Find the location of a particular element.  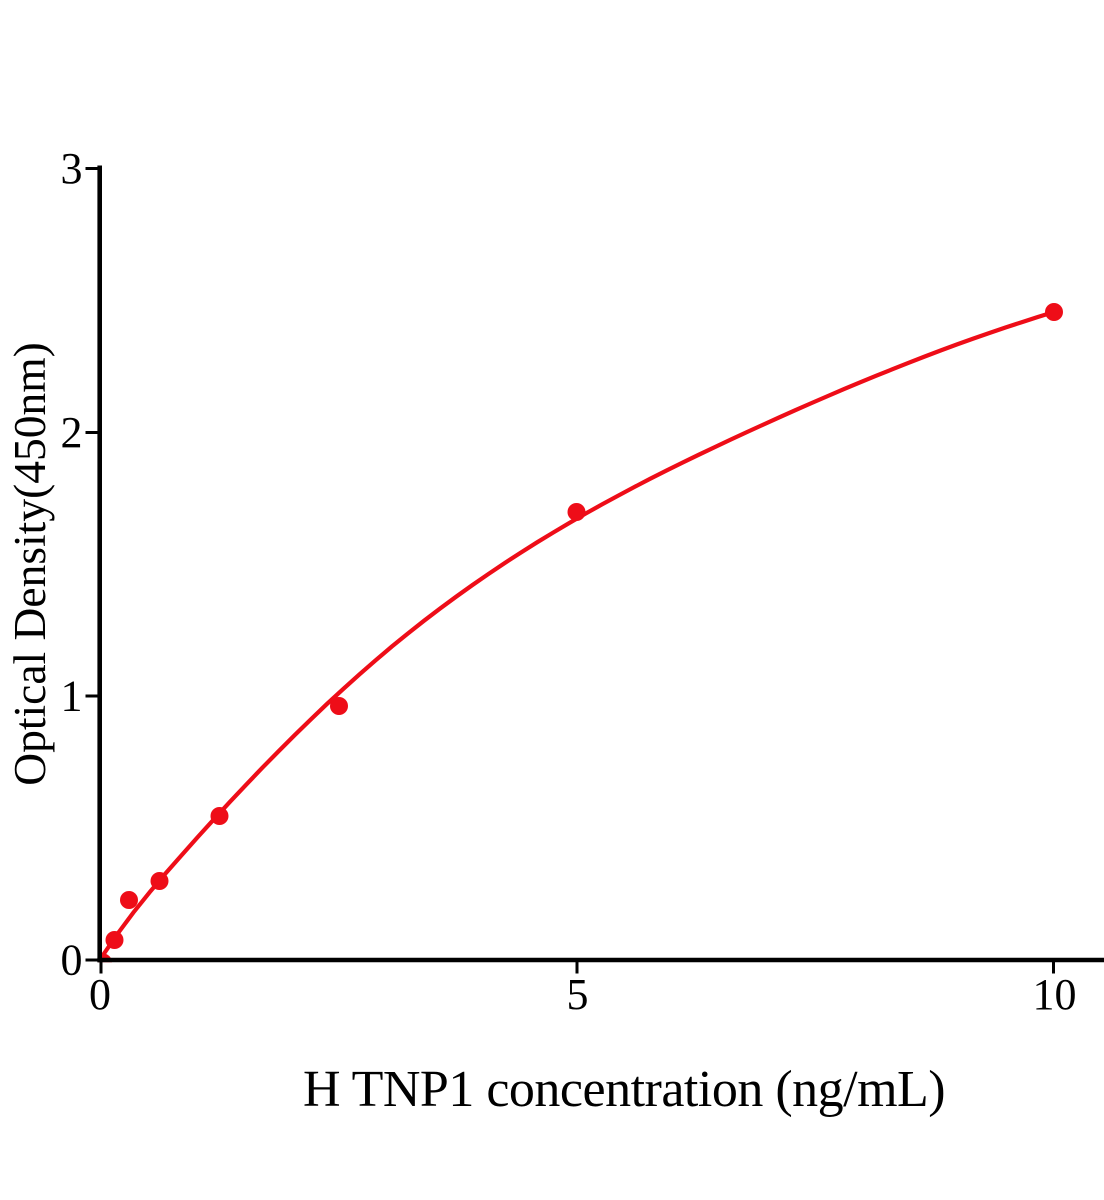

svg-text: Optical Density(450nm) is located at coordinates (29, 564).